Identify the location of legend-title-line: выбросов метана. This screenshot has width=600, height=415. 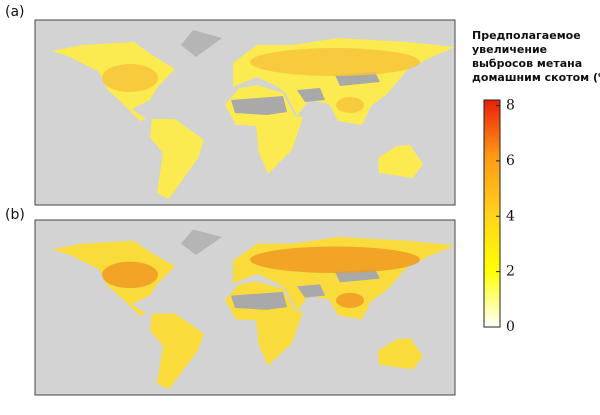
(527, 63).